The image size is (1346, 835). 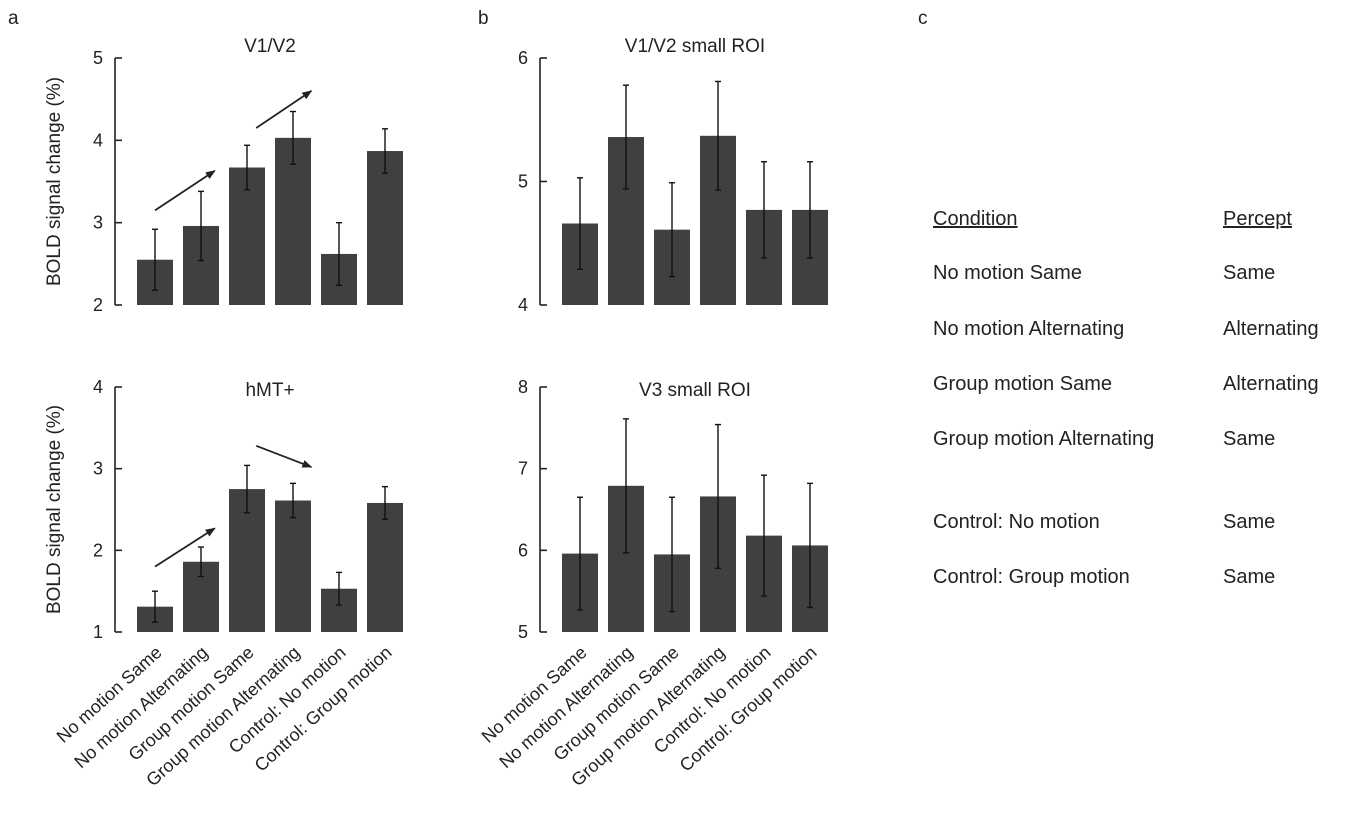 I want to click on chart-v1v2: 2 3 4 5 V1/V2 BOLD signal change (%), so click(x=223, y=175).